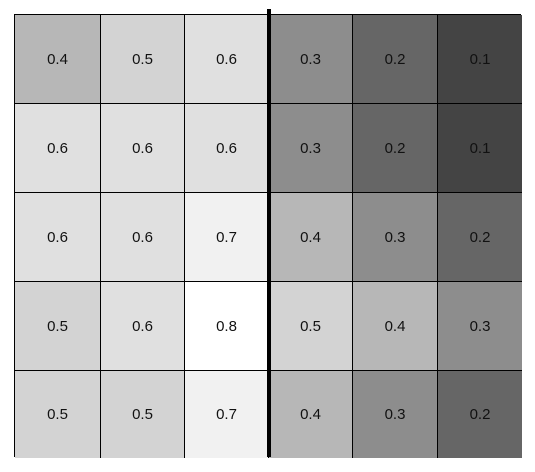 The image size is (535, 472). Describe the element at coordinates (395, 148) in the screenshot. I see `grid-cell-r2-c5: 0.2` at that location.